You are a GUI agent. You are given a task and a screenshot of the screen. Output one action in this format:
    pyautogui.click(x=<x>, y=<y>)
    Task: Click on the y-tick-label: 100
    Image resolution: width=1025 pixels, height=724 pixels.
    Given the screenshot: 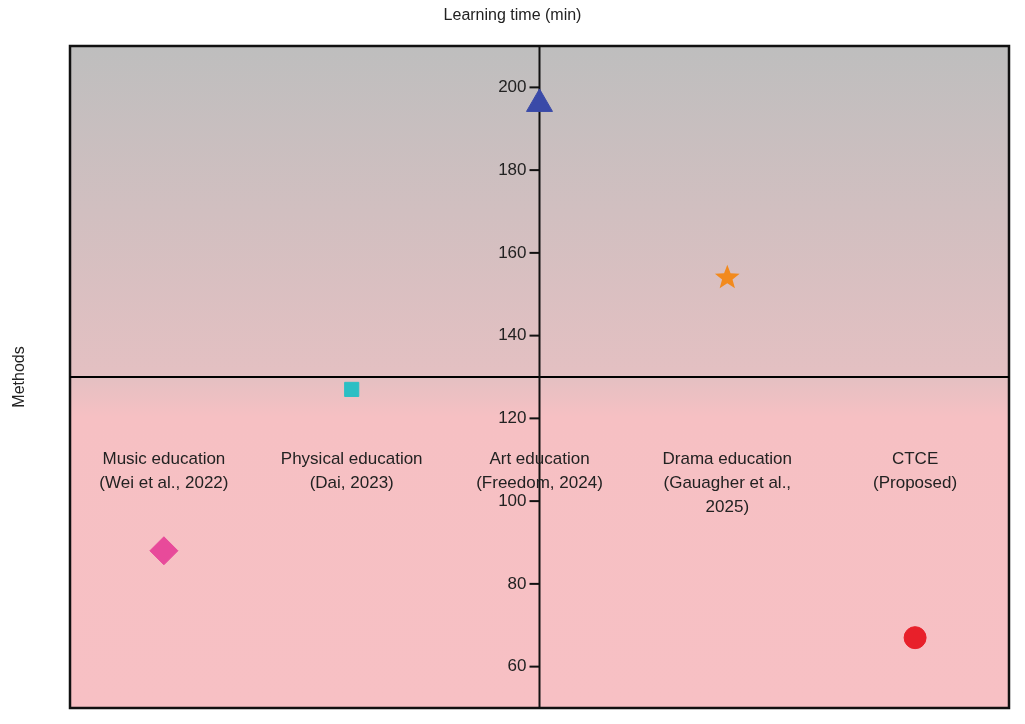 What is the action you would take?
    pyautogui.click(x=512, y=500)
    